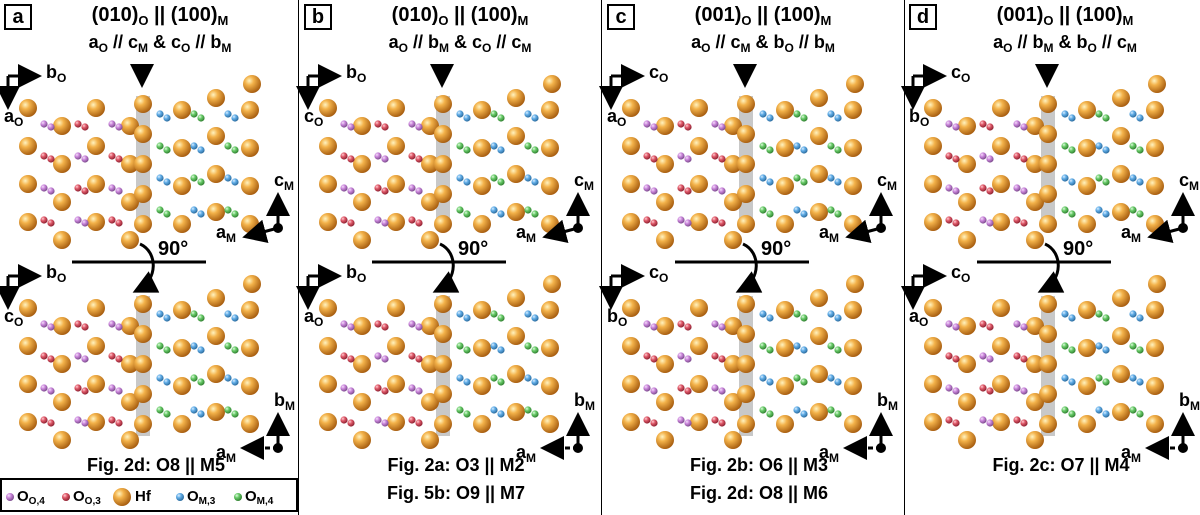  Describe the element at coordinates (123, 42) in the screenshot. I see `relation-axis: // c` at that location.